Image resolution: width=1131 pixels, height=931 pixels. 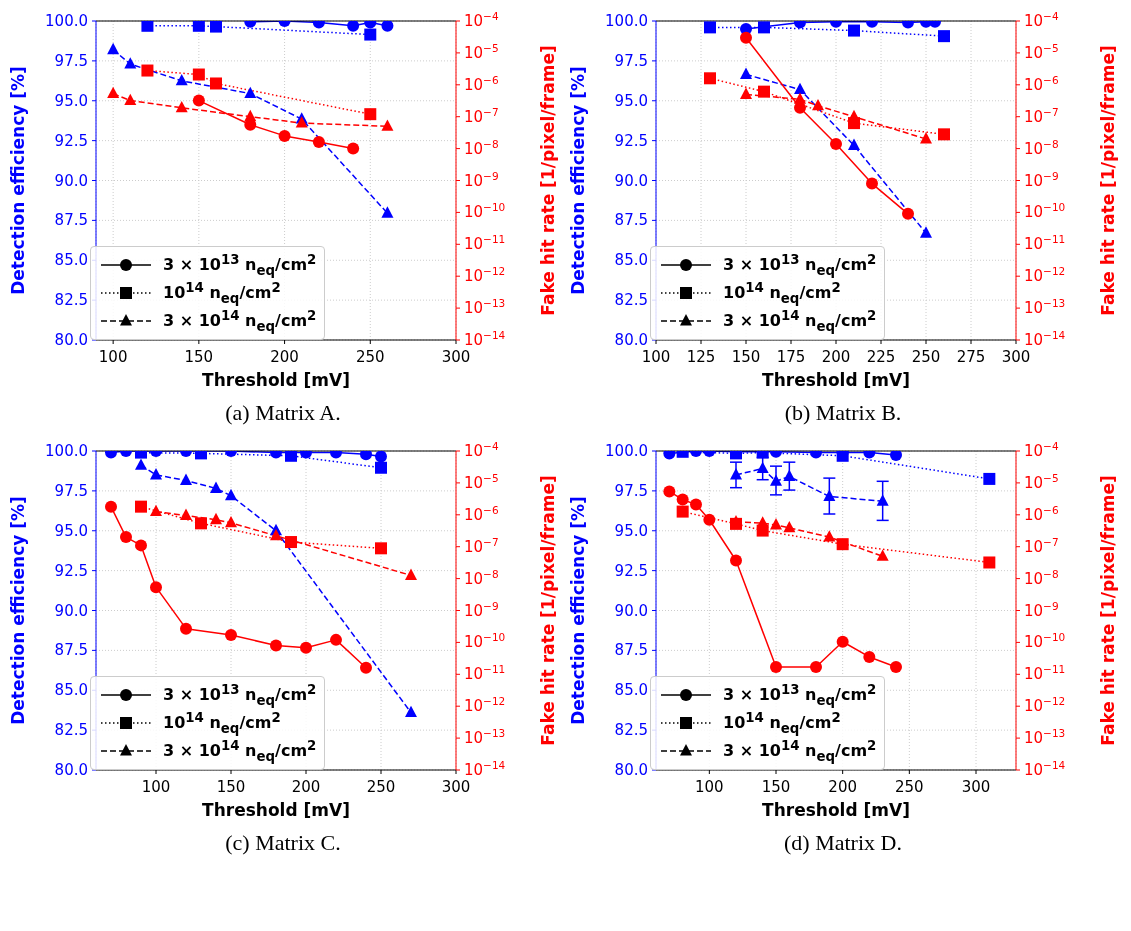 What do you see at coordinates (71, 690) in the screenshot?
I see `y-tick-label: 85.0` at bounding box center [71, 690].